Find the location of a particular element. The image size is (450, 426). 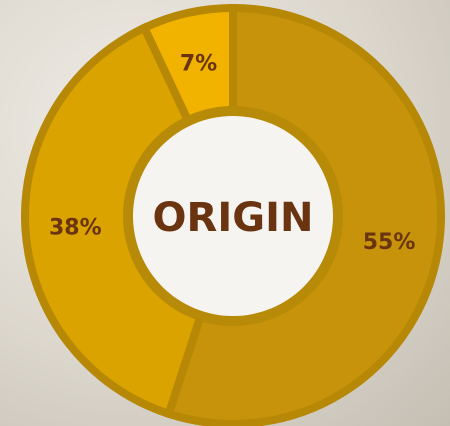

value-label: 7% is located at coordinates (198, 63).